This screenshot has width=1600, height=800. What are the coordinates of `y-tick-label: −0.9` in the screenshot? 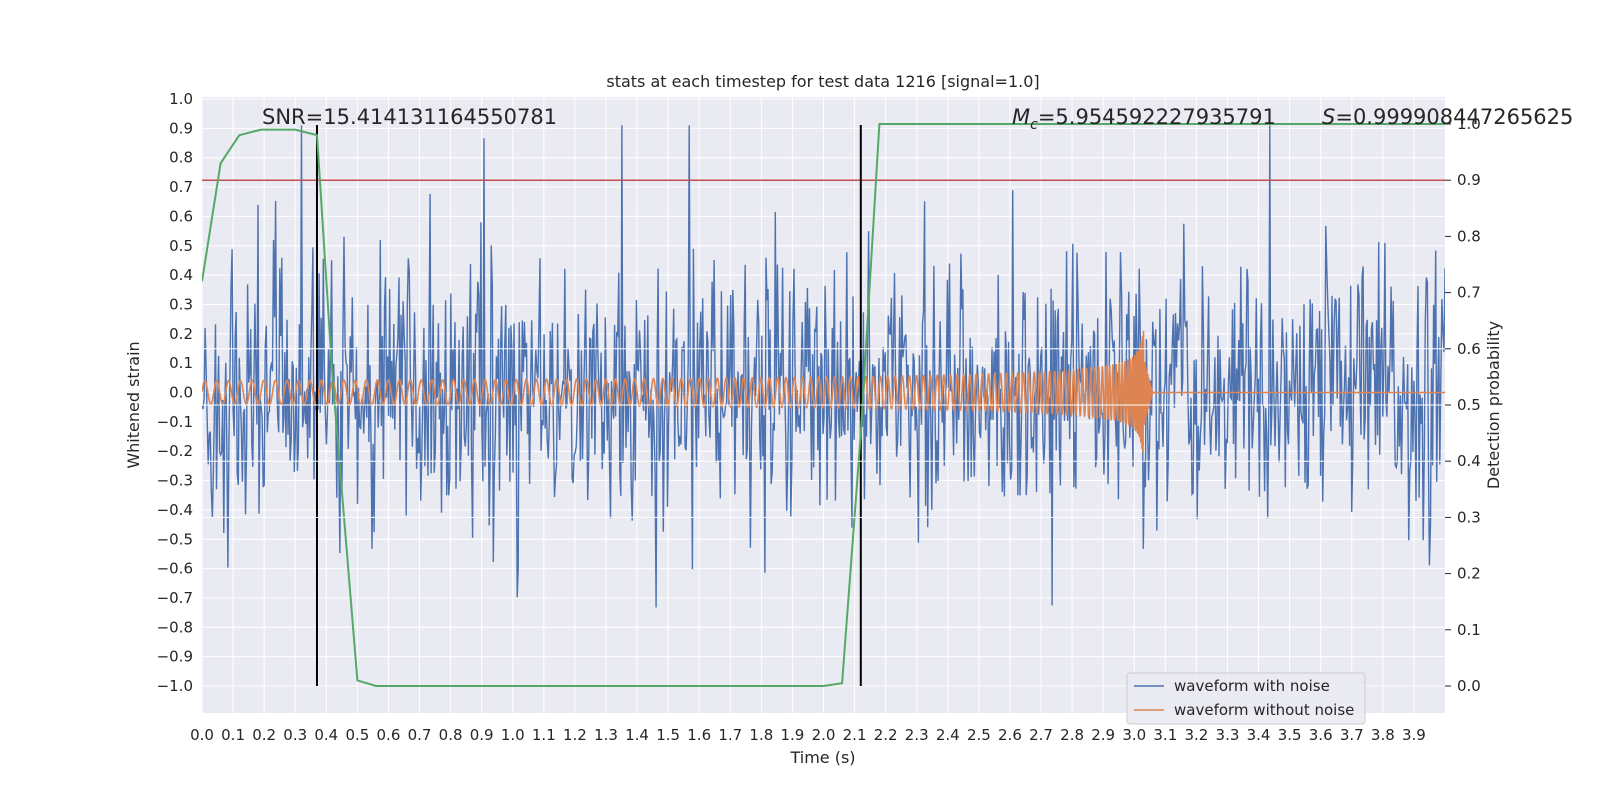 It's located at (175, 657).